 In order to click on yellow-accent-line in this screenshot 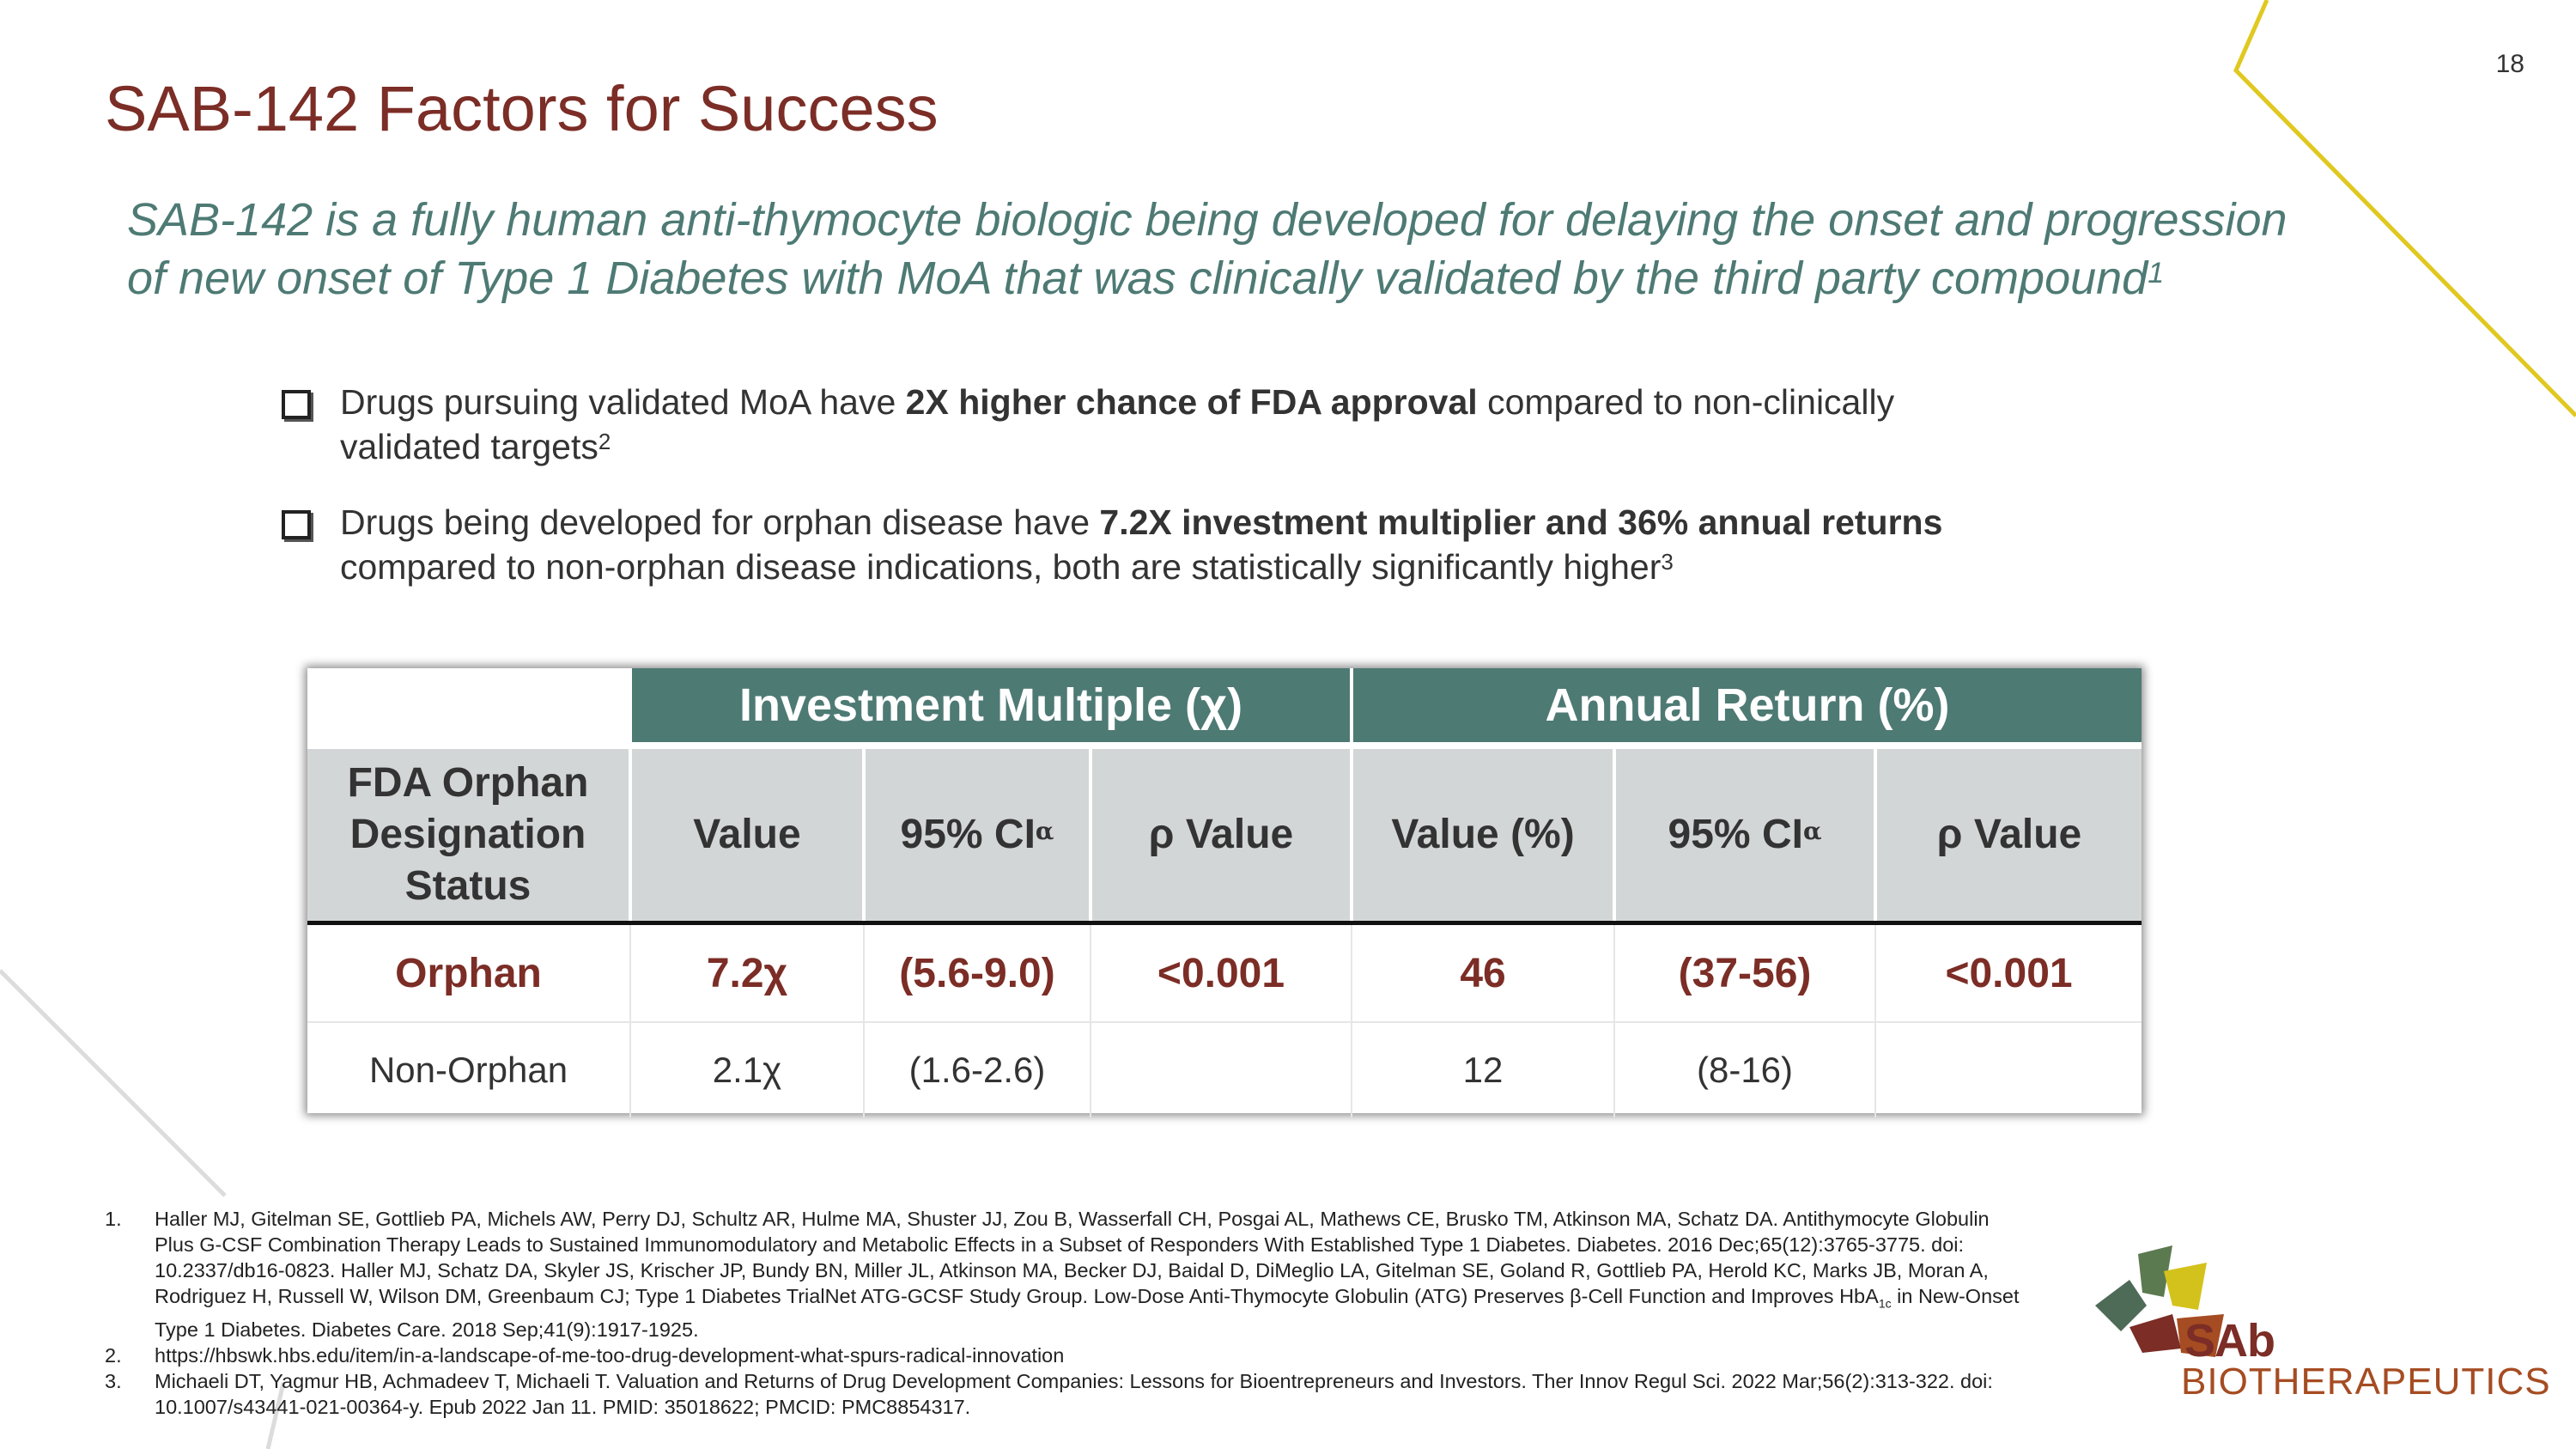, I will do `click(2405, 208)`.